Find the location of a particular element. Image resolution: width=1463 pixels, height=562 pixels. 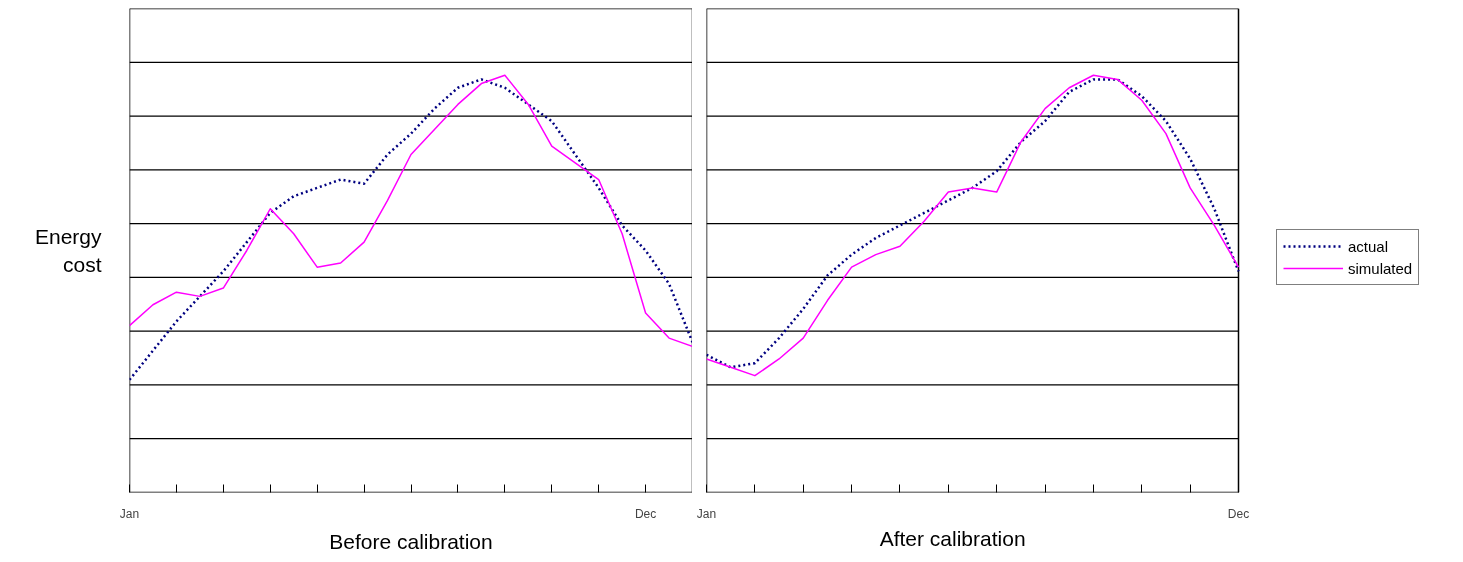

legend-label: simulated is located at coordinates (1380, 268).